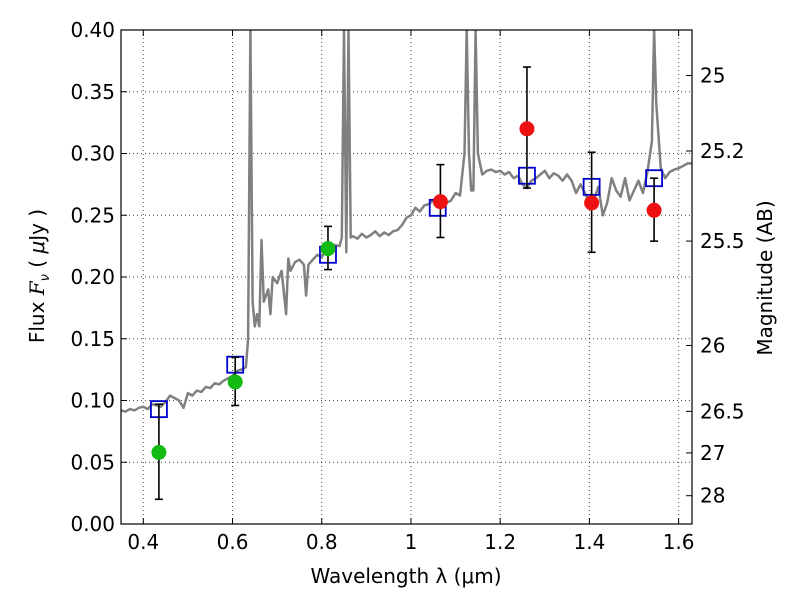 The height and width of the screenshot is (600, 800). I want to click on x-tick-label: 0.4, so click(143, 542).